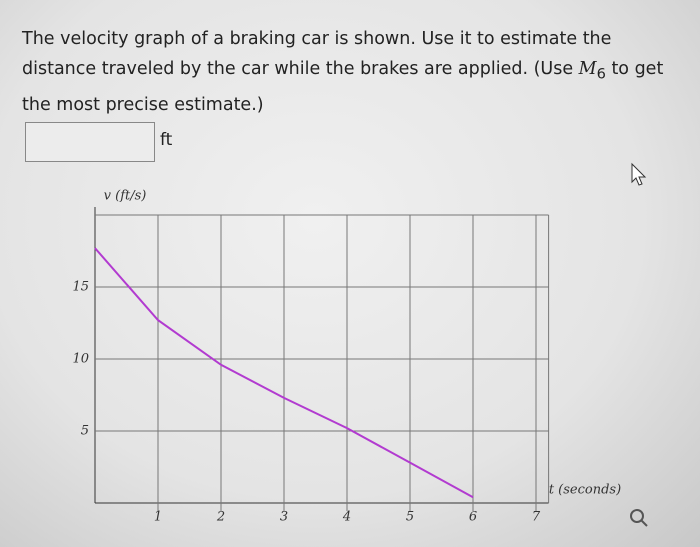  I want to click on subscript: 6, so click(601, 74).